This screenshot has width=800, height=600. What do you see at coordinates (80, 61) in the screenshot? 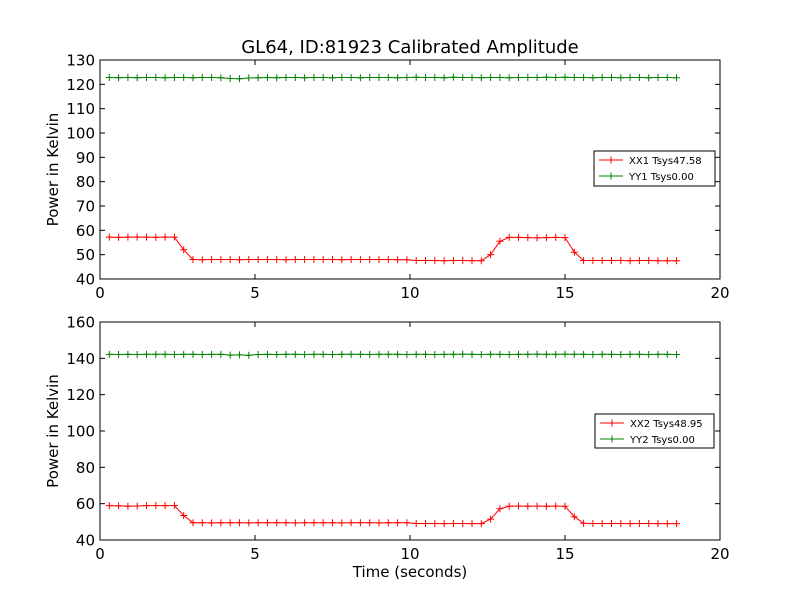
I see `y-tick-label: 130` at bounding box center [80, 61].